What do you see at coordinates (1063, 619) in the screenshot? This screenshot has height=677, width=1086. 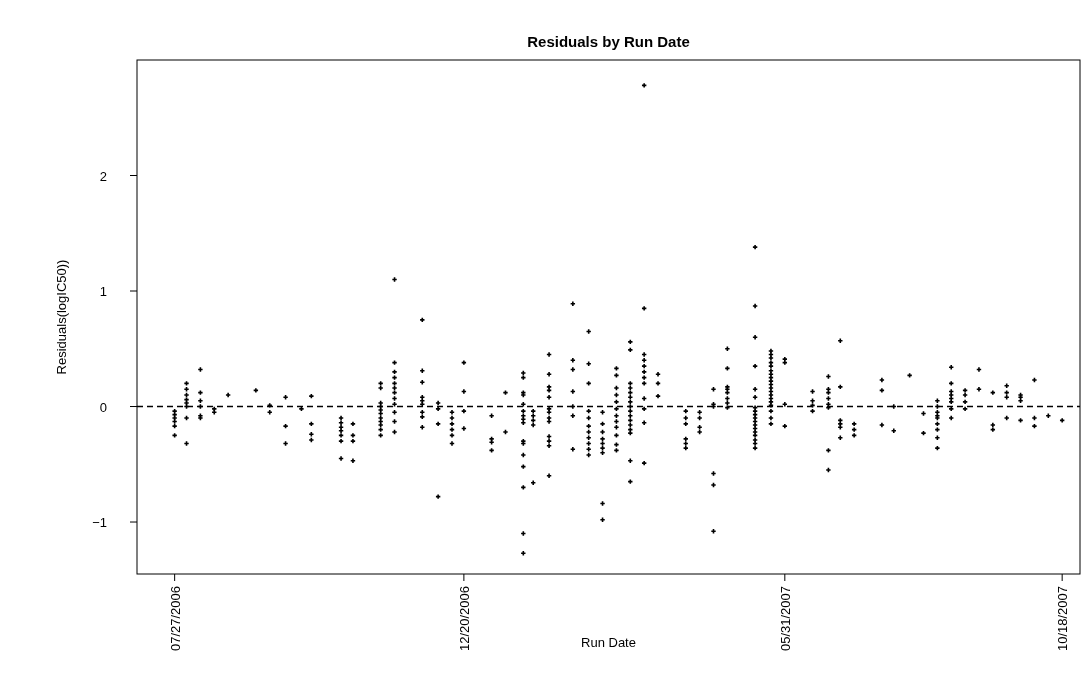 I see `x-tick-label: 10/18/2007` at bounding box center [1063, 619].